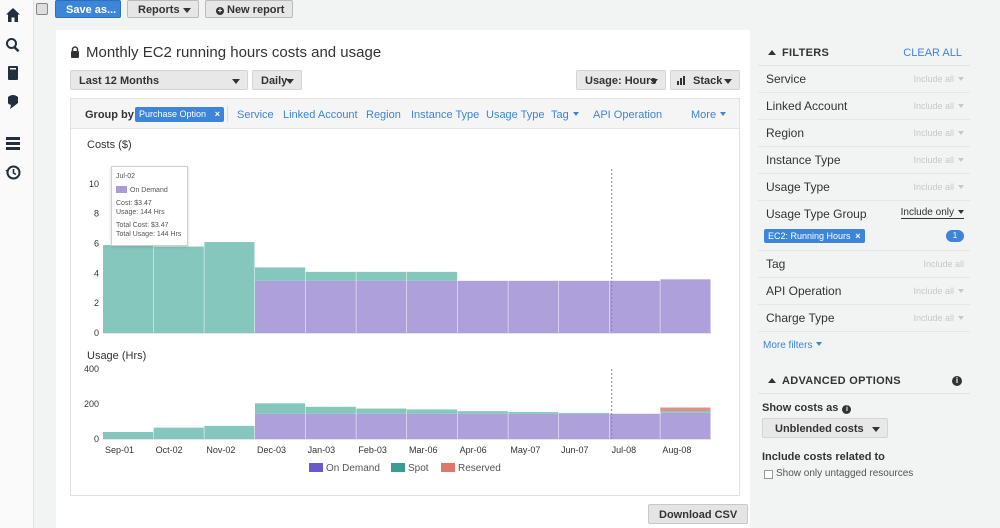 The height and width of the screenshot is (528, 1000). What do you see at coordinates (180, 114) in the screenshot?
I see `group-by-chip: Purchase Option ×` at bounding box center [180, 114].